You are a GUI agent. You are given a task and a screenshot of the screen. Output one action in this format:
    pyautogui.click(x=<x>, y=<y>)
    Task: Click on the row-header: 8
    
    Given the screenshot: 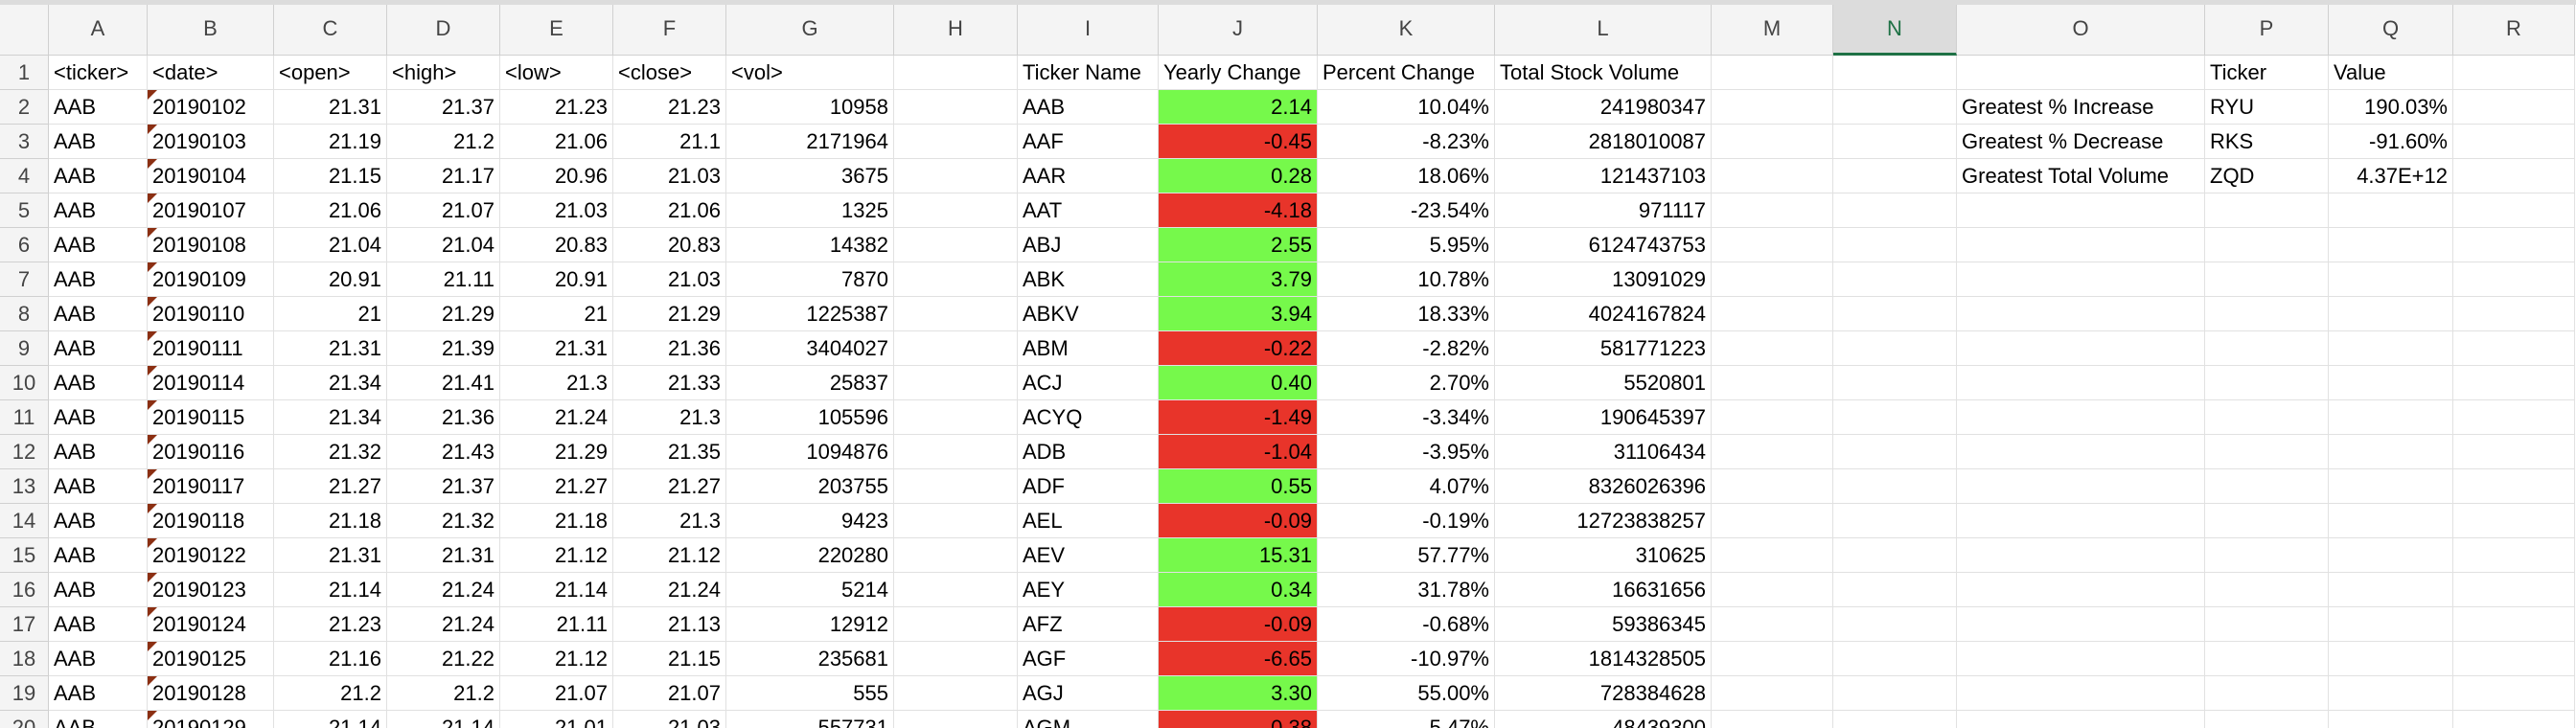 What is the action you would take?
    pyautogui.click(x=24, y=314)
    